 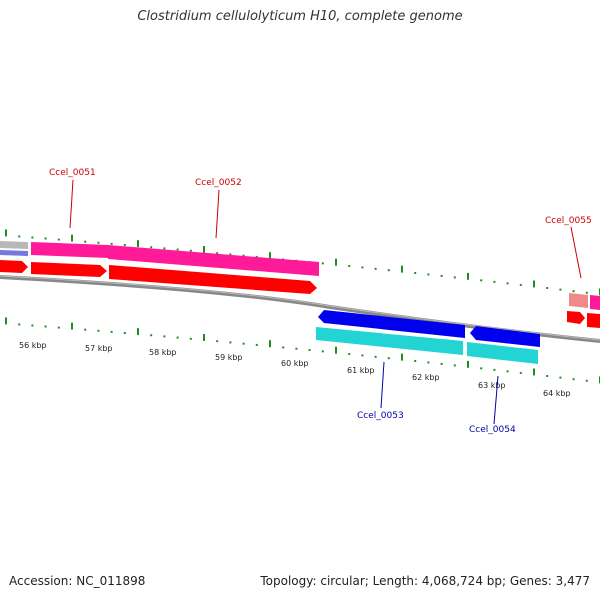 I want to click on gene-bar-left-stub, so click(x=14, y=253).